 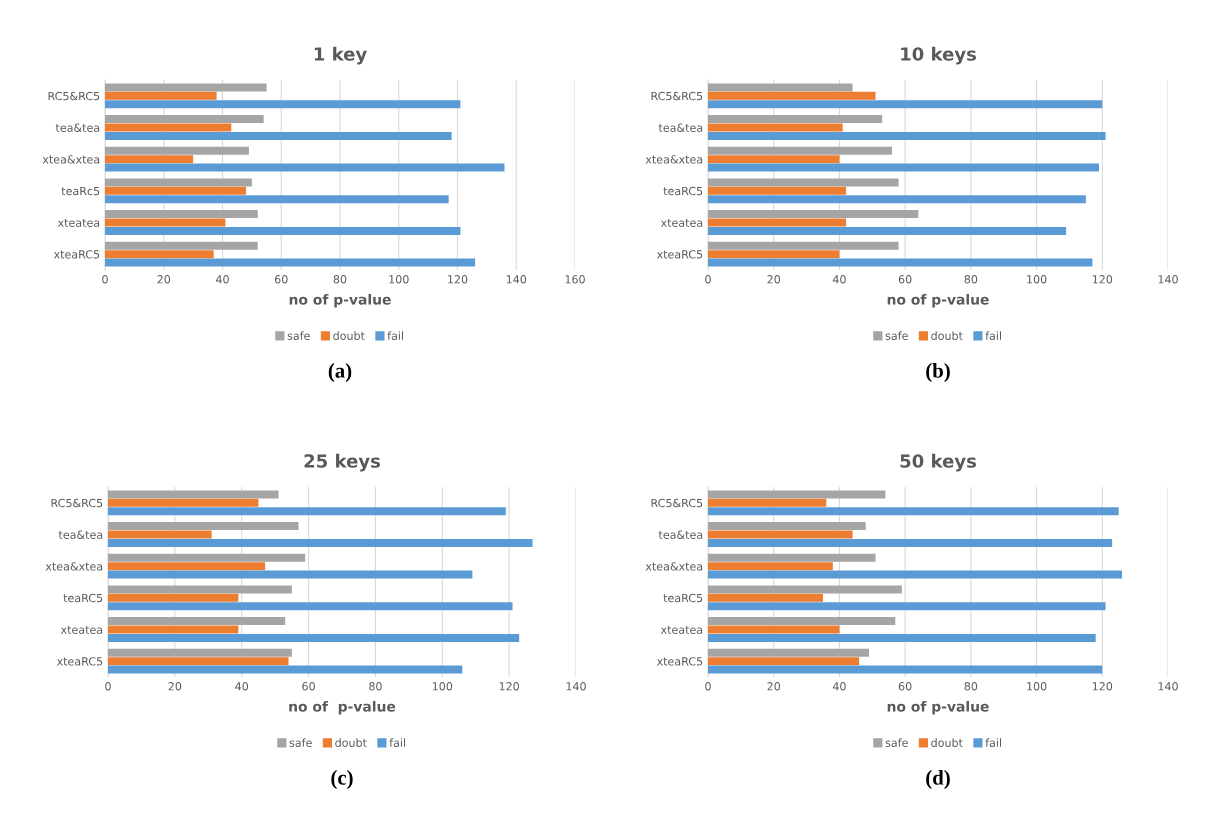 I want to click on text: (c), so click(x=342, y=779).